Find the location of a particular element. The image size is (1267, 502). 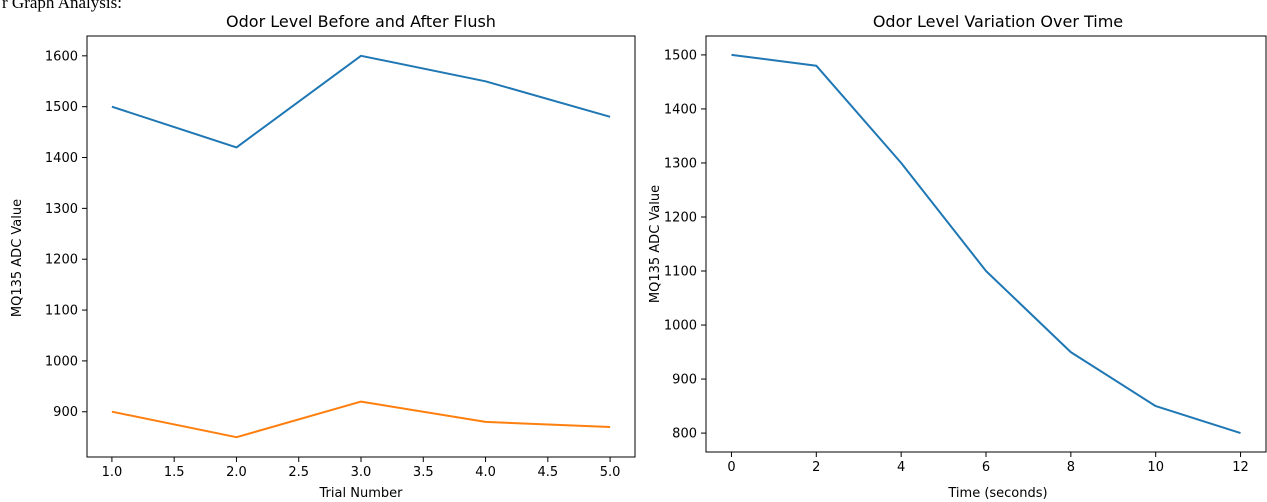

x-tick-label: 1.0 is located at coordinates (112, 472).